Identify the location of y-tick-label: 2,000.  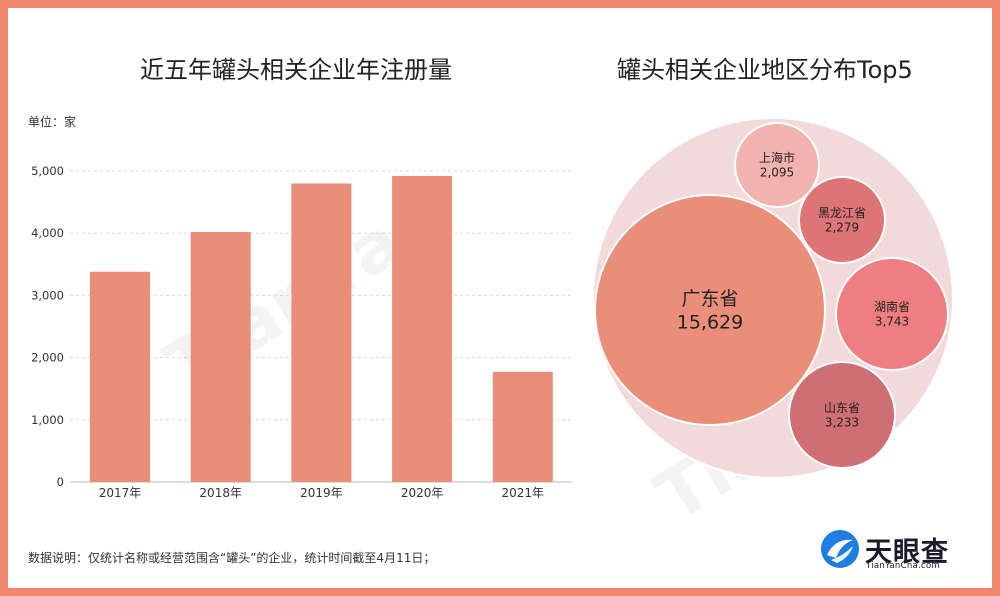
(47, 358).